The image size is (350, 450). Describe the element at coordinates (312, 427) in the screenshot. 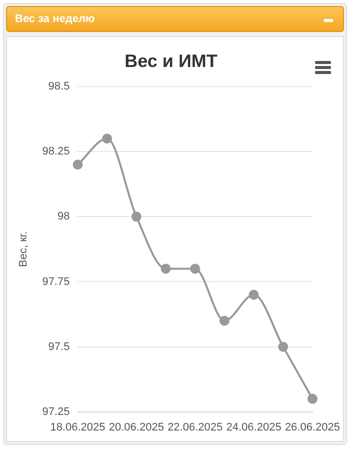

I see `x-tick-label: 26.06.2025` at that location.